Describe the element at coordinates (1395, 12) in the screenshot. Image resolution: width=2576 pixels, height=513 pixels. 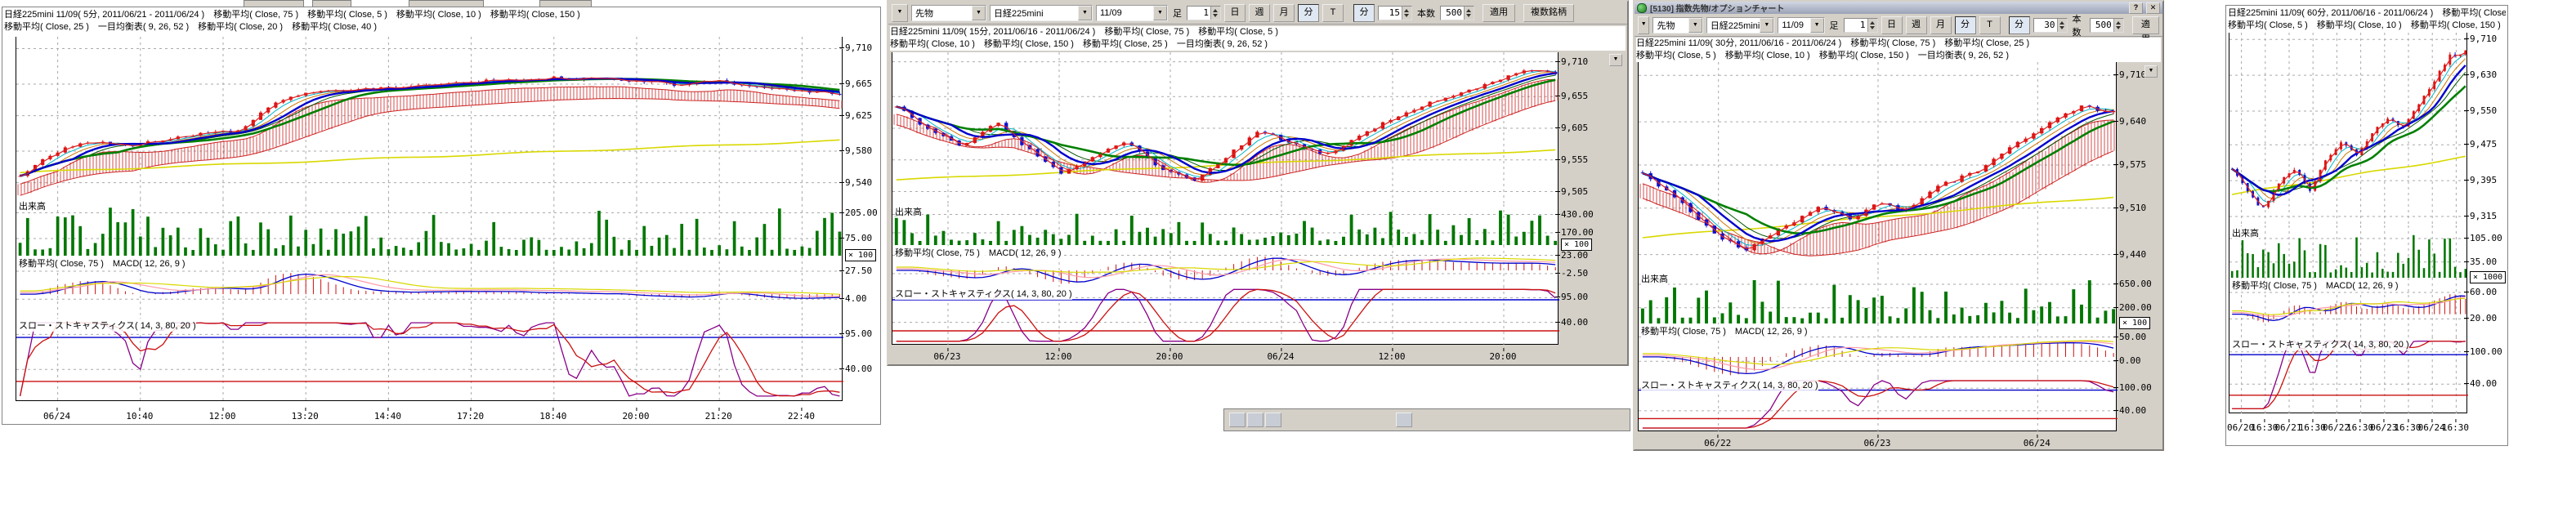
I see `minute-value-stepper: 15` at that location.